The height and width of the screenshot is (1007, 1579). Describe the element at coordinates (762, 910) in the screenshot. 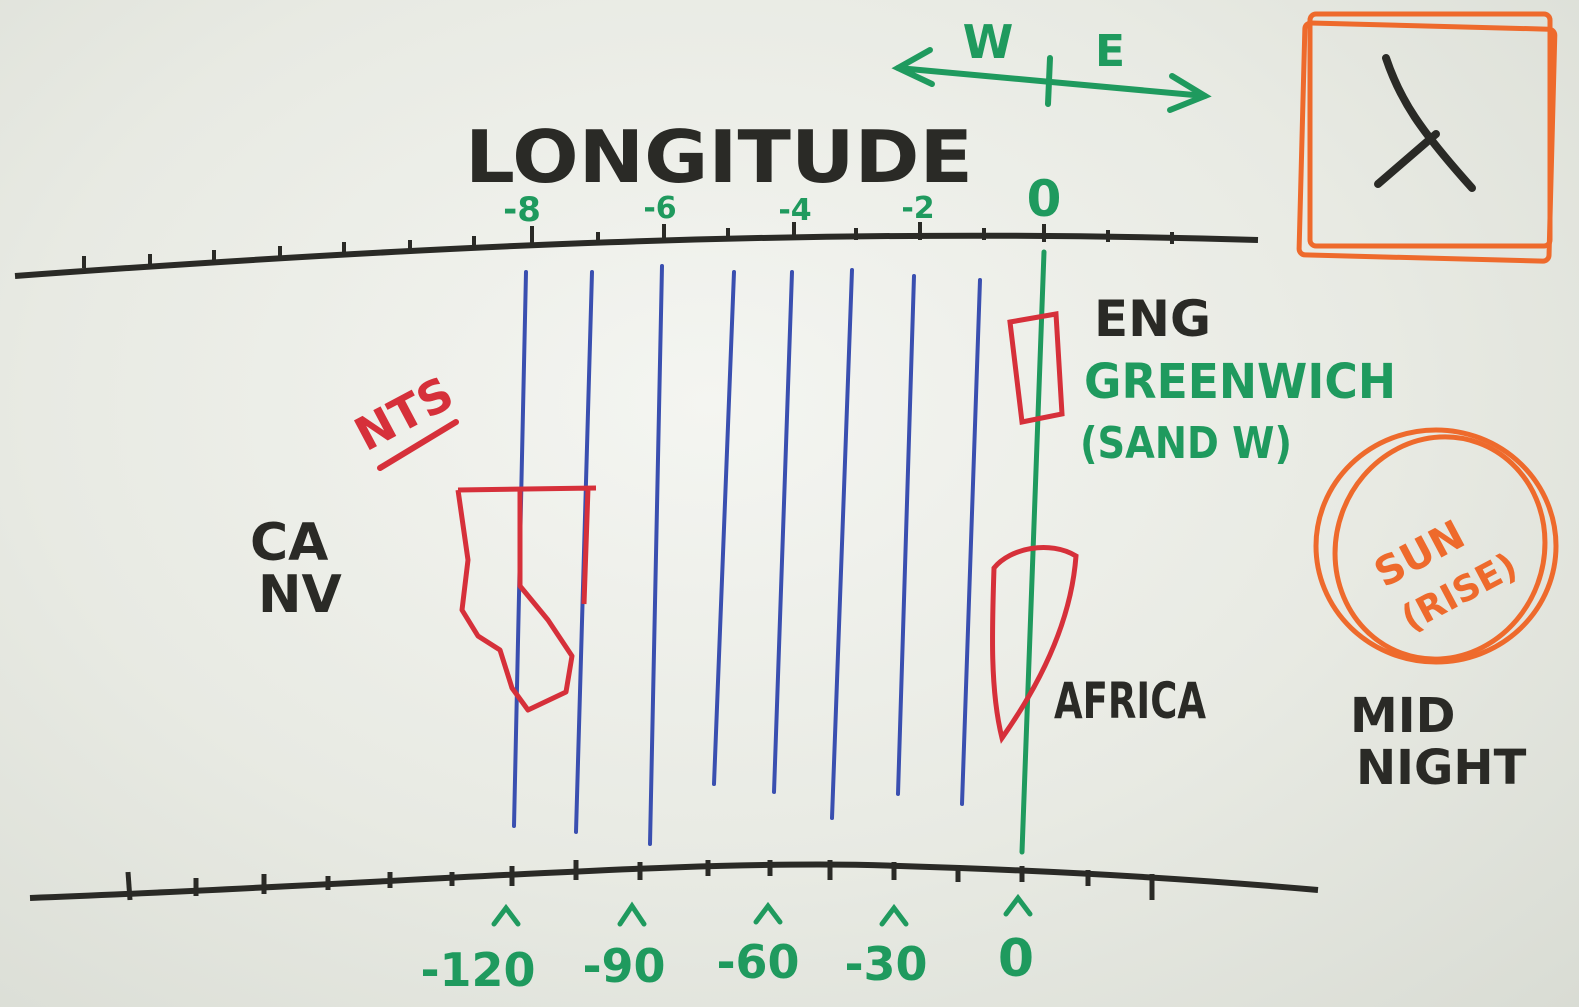

I see `bottom-scale-carets` at that location.